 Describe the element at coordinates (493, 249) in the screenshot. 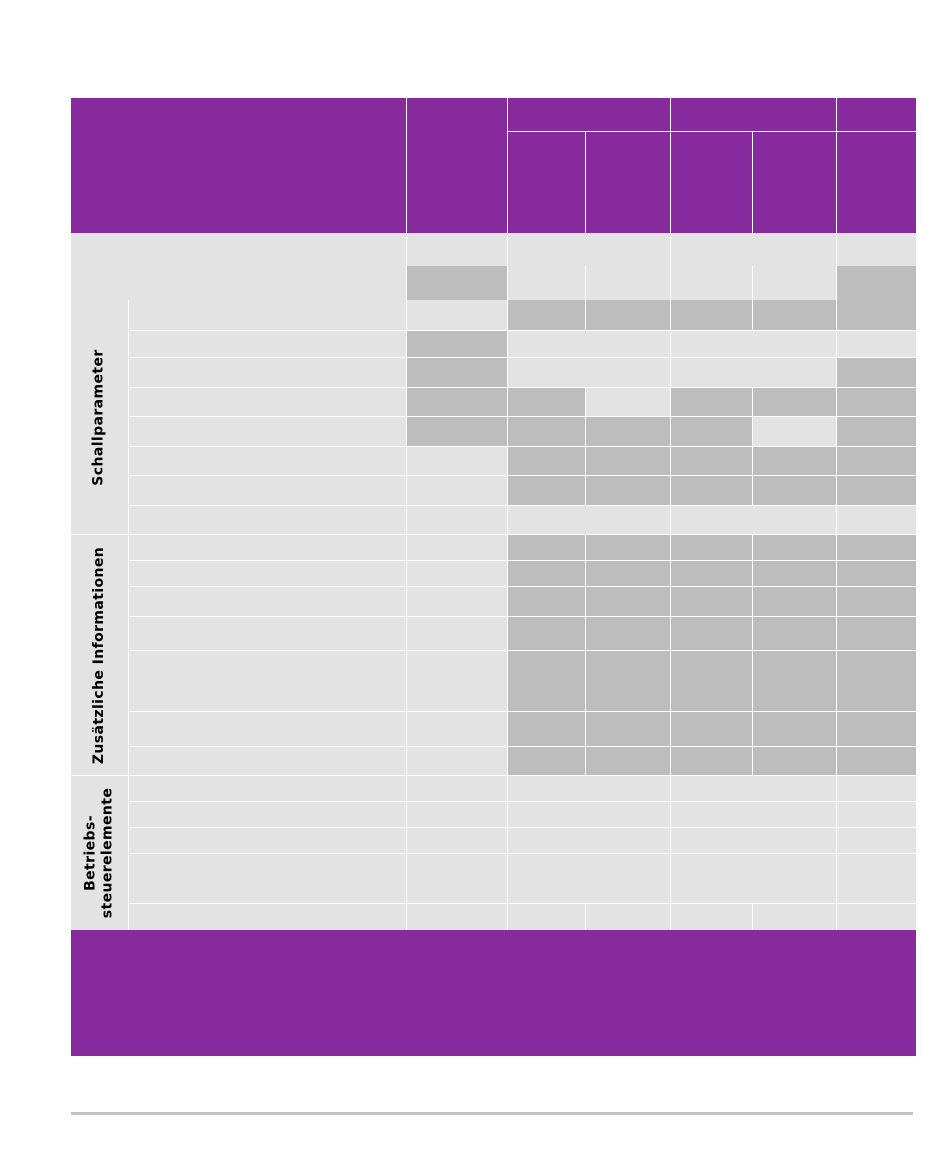

I see `table-row` at that location.